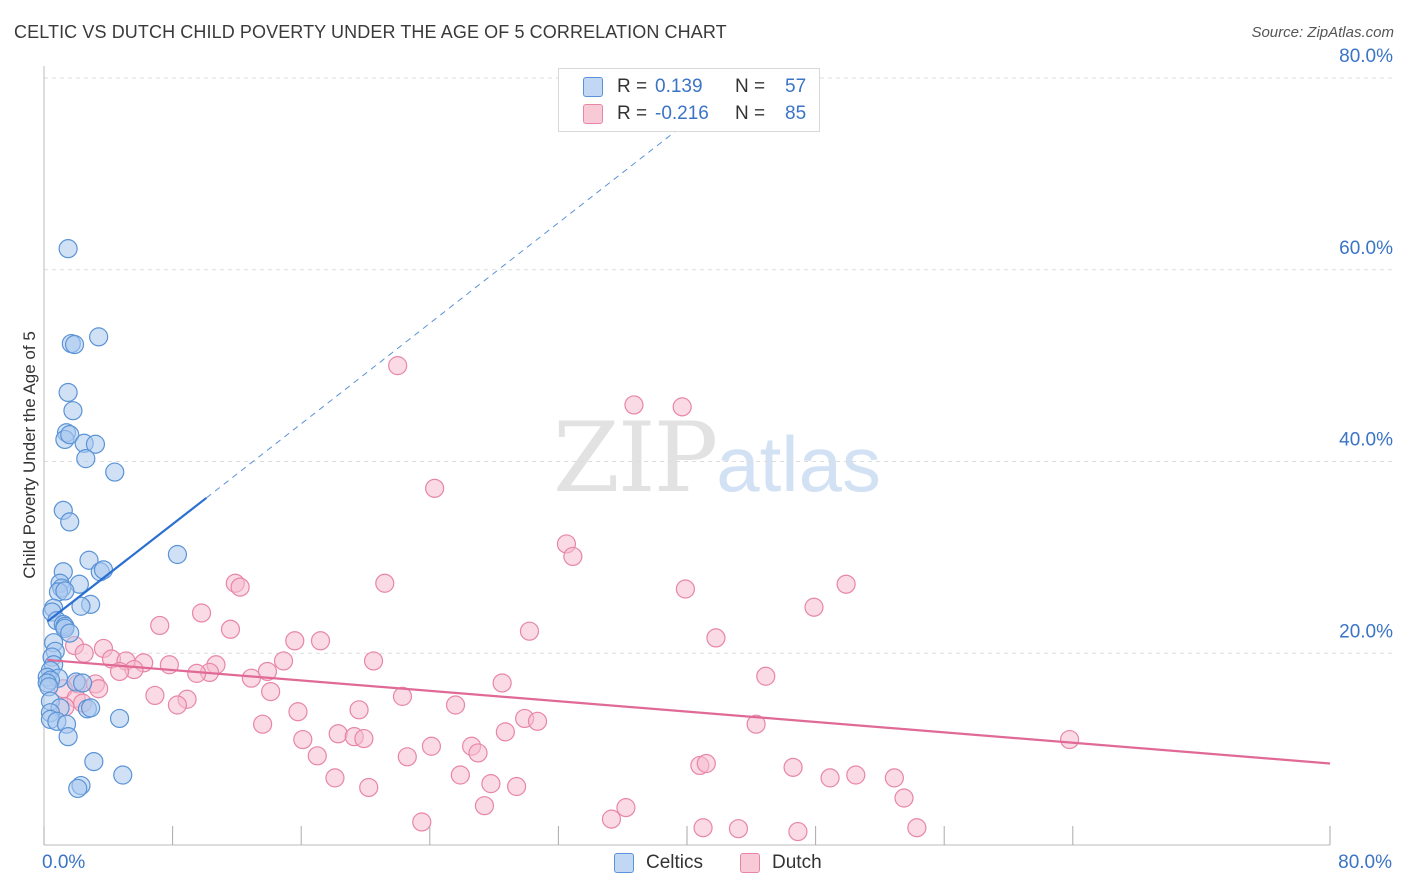  Describe the element at coordinates (797, 862) in the screenshot. I see `legend-label-dutch: Dutch` at that location.